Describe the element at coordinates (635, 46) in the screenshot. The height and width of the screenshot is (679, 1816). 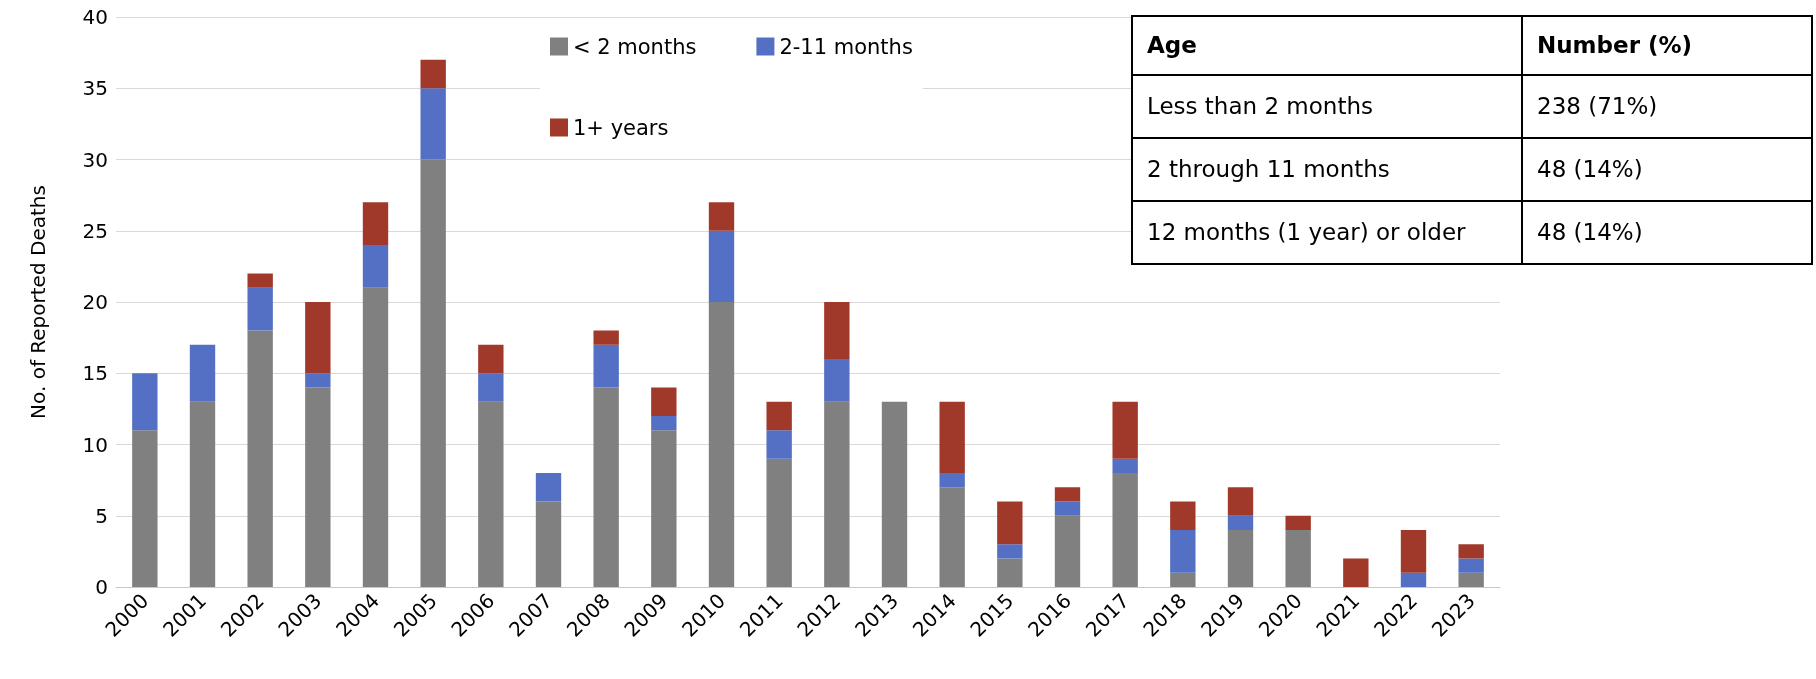
I see `legend-label: < 2 months` at that location.